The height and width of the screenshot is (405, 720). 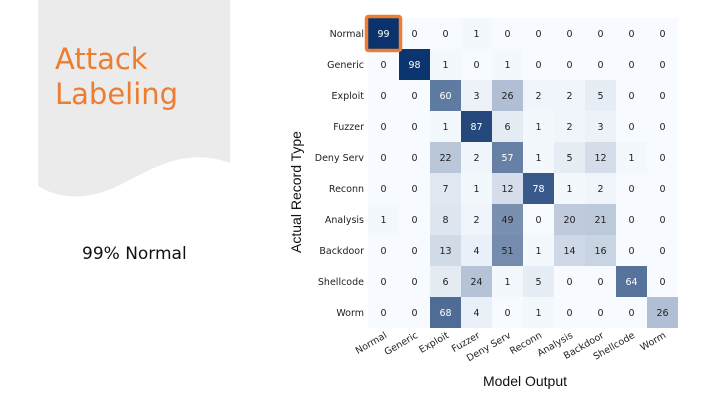 What do you see at coordinates (445, 96) in the screenshot?
I see `cell-value-label: 60` at bounding box center [445, 96].